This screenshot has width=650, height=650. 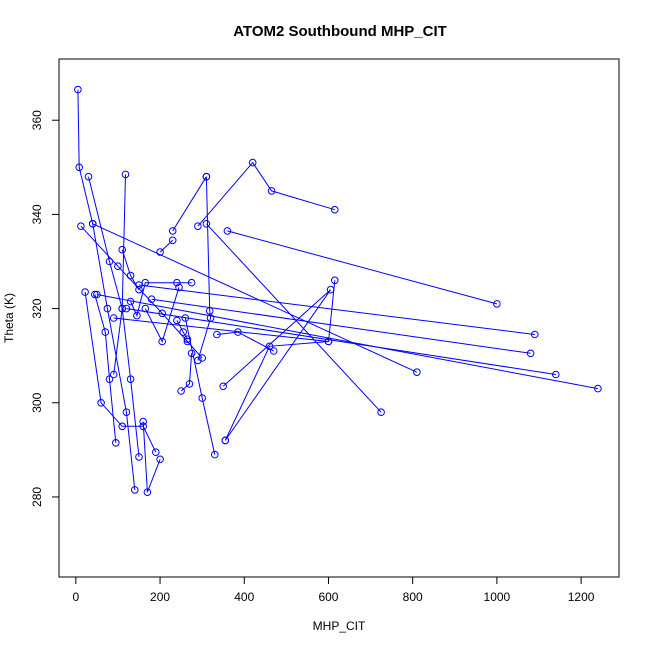 I want to click on x-tick-label: 600, so click(x=328, y=597).